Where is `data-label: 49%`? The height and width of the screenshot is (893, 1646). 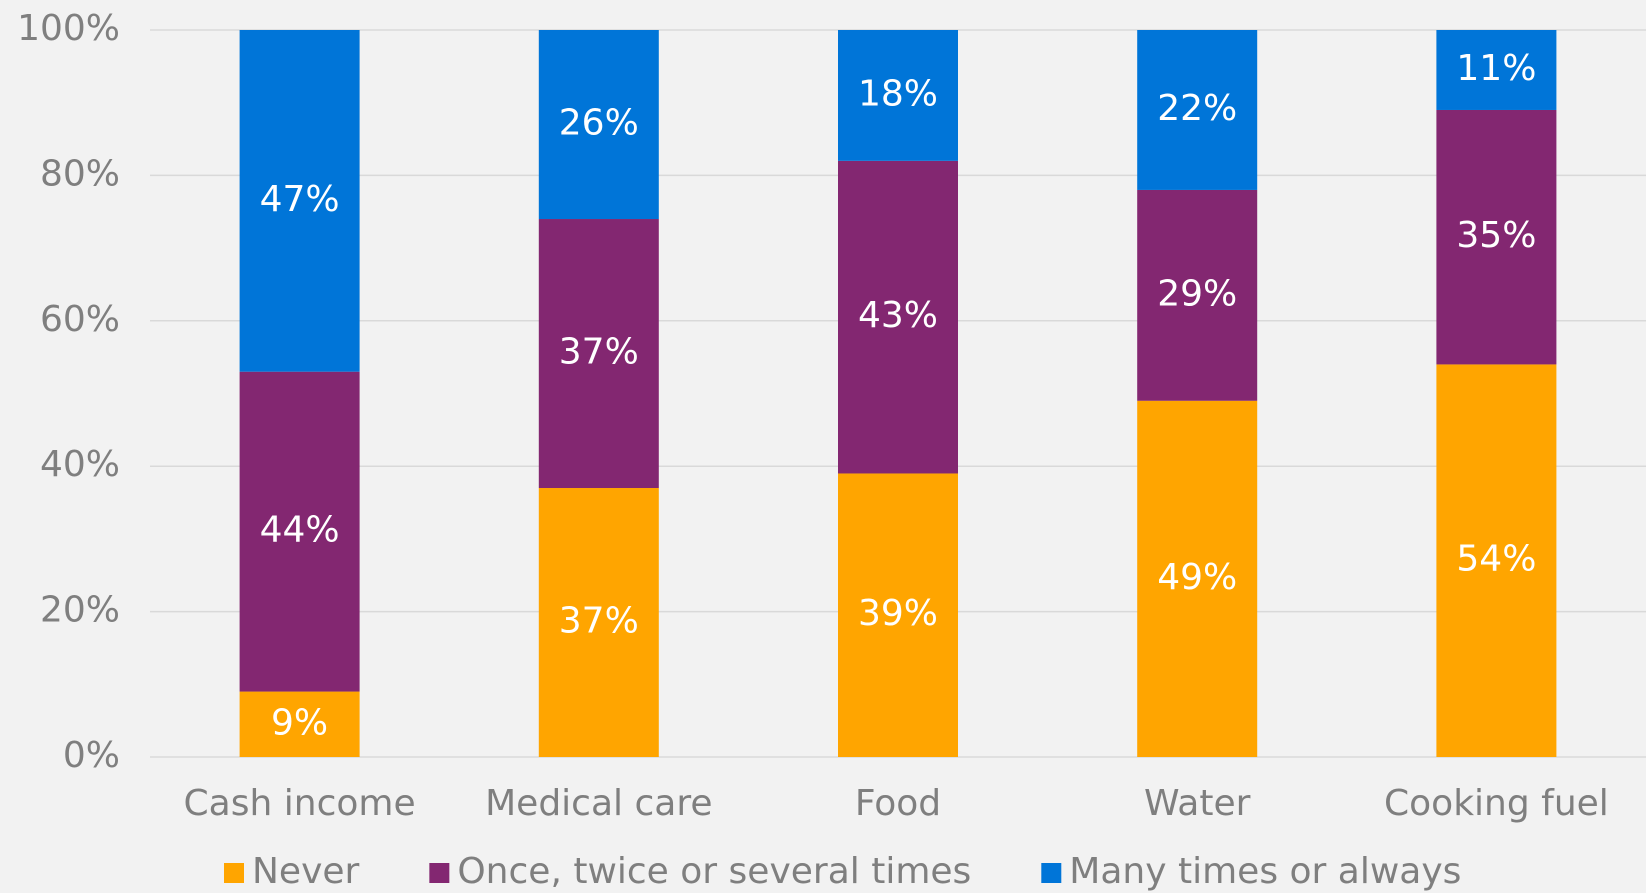
data-label: 49% is located at coordinates (1197, 577).